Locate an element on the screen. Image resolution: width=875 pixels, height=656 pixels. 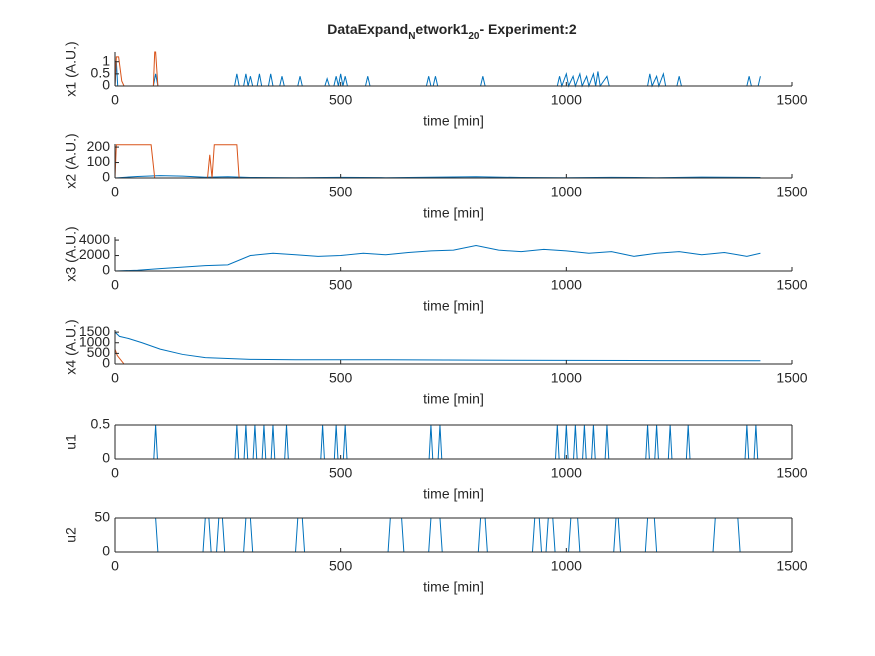
figure-title: DataExpandNetwork120- Experiment:2 is located at coordinates (452, 31).